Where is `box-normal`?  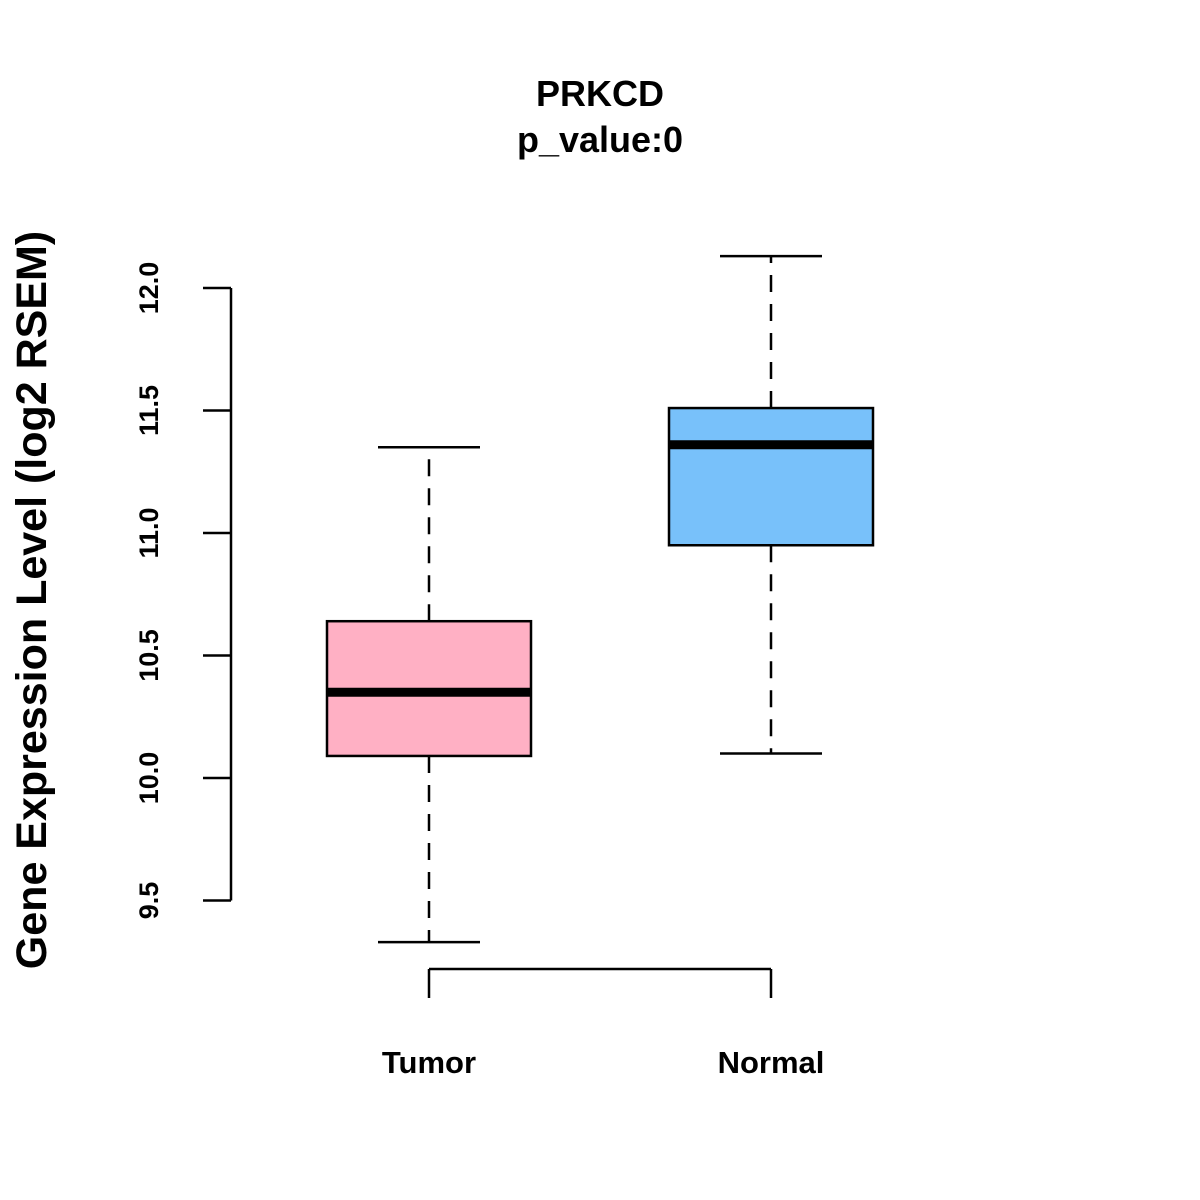
box-normal is located at coordinates (771, 504).